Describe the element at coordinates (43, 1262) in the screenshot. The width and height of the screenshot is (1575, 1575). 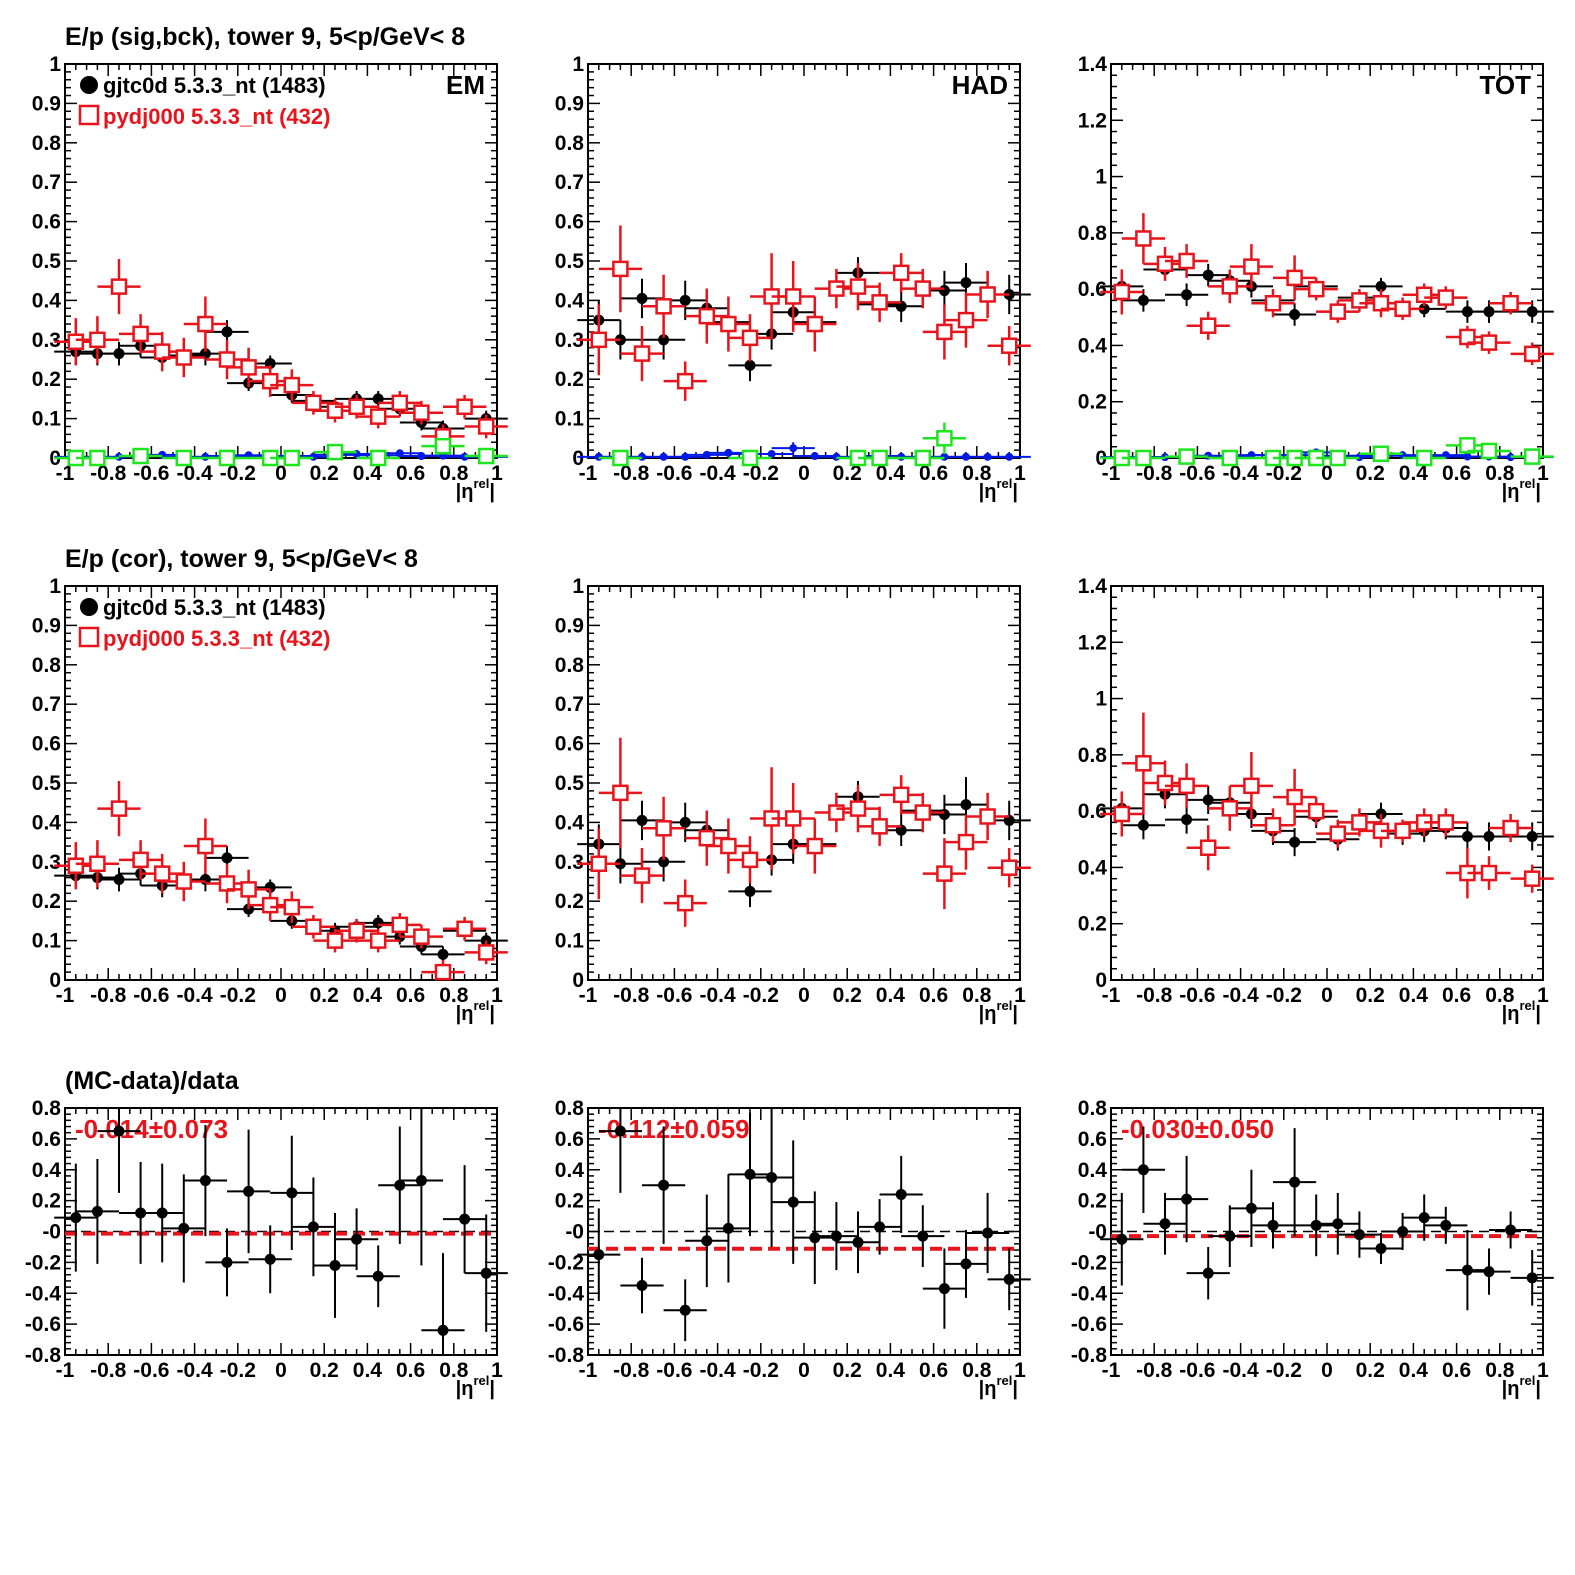
I see `y-tick-label: -0.2` at that location.